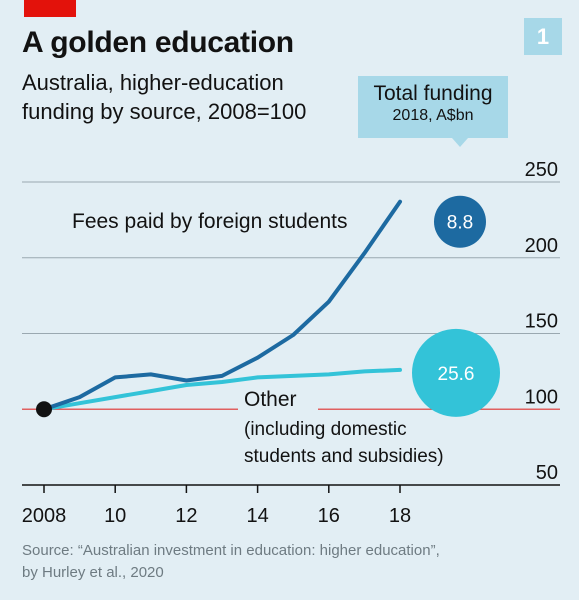  I want to click on y-tick-label: 50, so click(547, 473).